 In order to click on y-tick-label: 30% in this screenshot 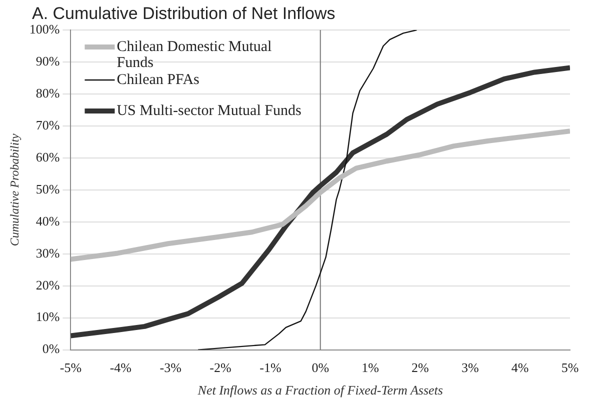, I will do `click(48, 252)`.